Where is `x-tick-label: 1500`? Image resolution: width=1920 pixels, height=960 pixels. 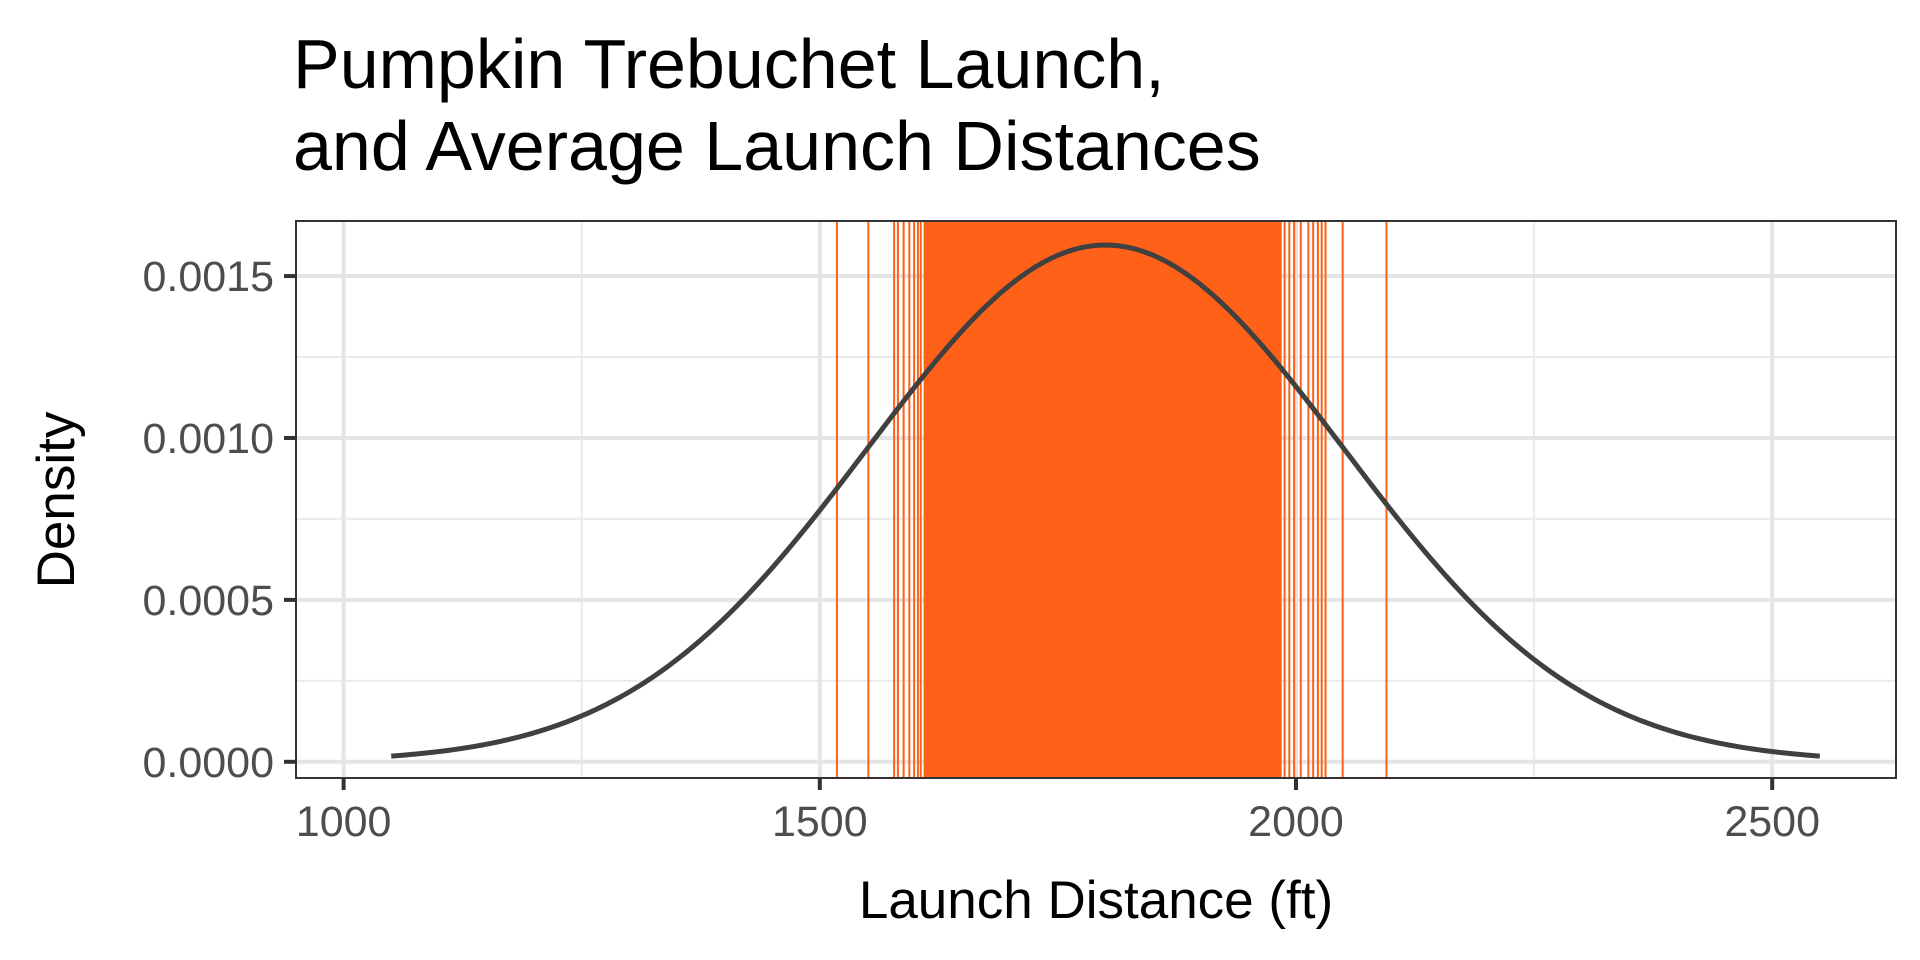
x-tick-label: 1500 is located at coordinates (820, 822).